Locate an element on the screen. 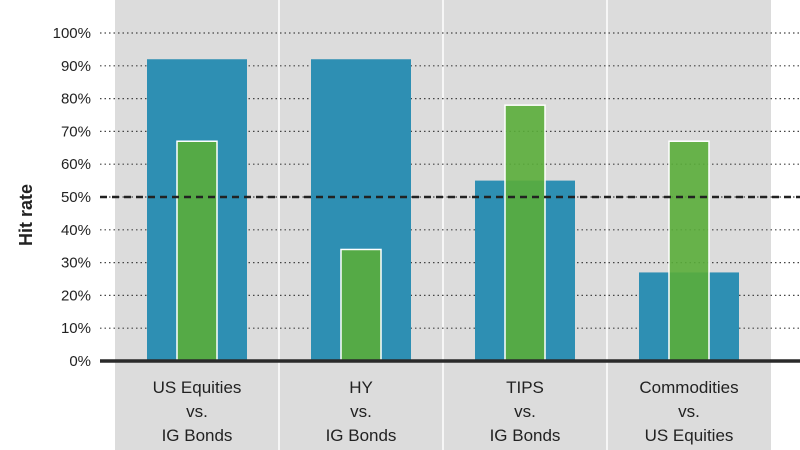 This screenshot has width=800, height=450. y-tick-label: 80% is located at coordinates (76, 99).